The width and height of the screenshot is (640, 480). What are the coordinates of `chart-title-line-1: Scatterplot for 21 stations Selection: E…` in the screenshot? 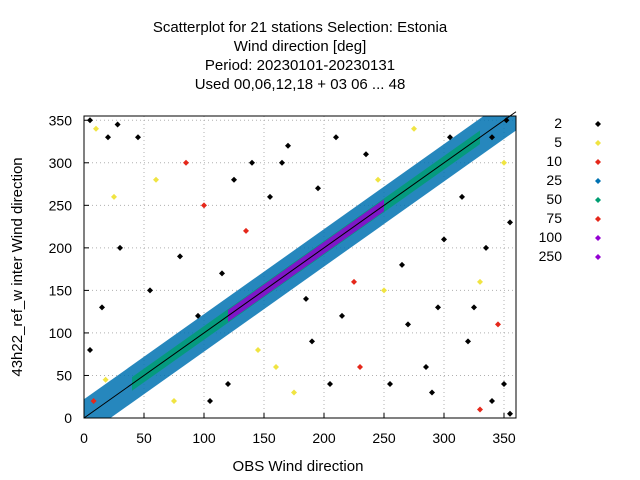 It's located at (300, 27).